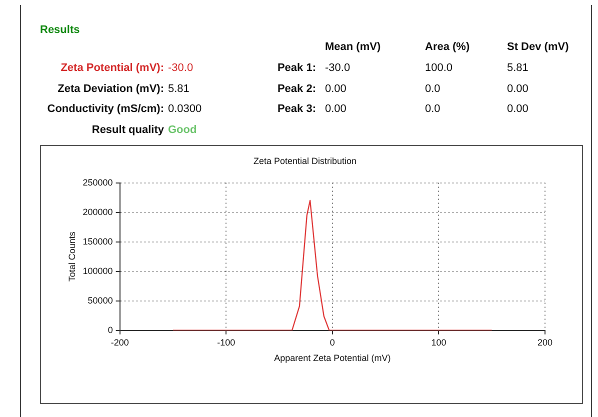 The height and width of the screenshot is (417, 598). I want to click on x-tick-label: -200, so click(119, 342).